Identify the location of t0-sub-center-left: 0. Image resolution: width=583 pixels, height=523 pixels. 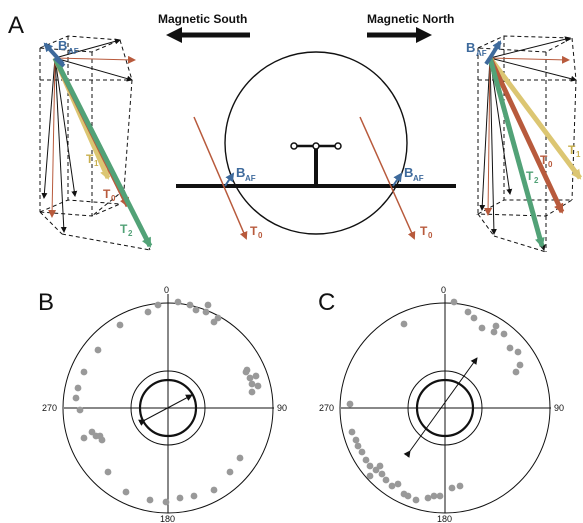
(260, 235).